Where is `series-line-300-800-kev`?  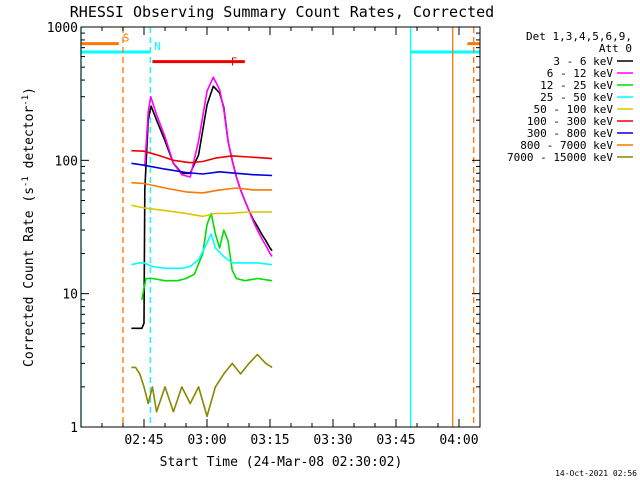 series-line-300-800-kev is located at coordinates (202, 169).